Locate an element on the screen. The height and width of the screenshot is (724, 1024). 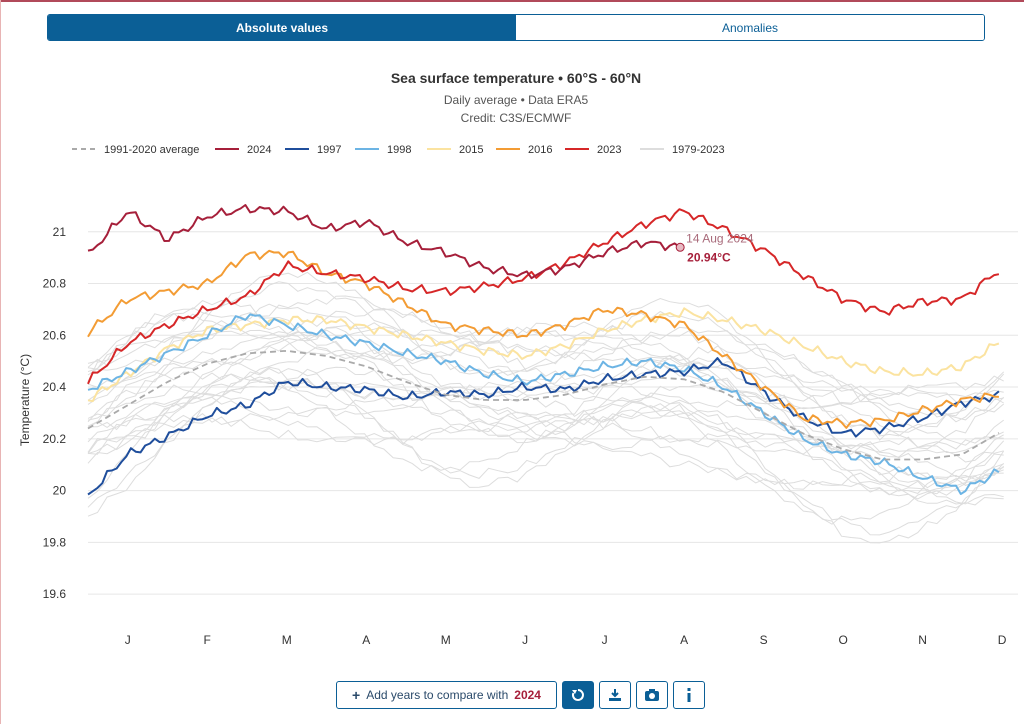
y-axis-label: Temperature (°C) is located at coordinates (25, 400).